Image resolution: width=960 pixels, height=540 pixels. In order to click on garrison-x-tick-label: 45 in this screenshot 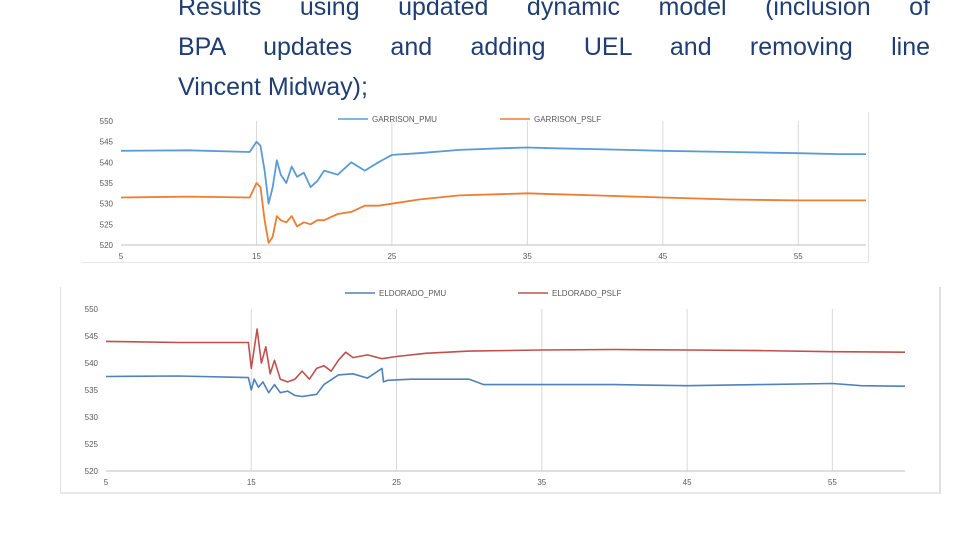, I will do `click(662, 256)`.